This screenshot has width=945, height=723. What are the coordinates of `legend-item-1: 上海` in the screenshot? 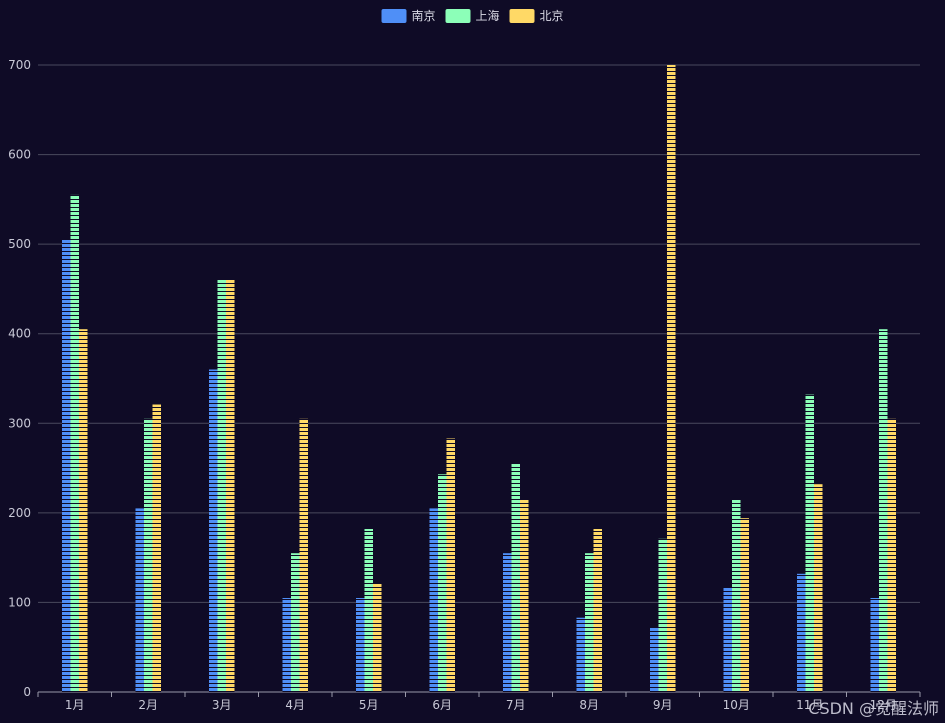 It's located at (472, 15).